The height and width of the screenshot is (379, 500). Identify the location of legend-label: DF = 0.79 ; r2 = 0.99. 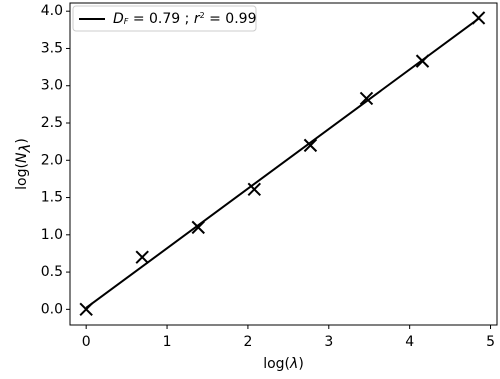
(184, 19).